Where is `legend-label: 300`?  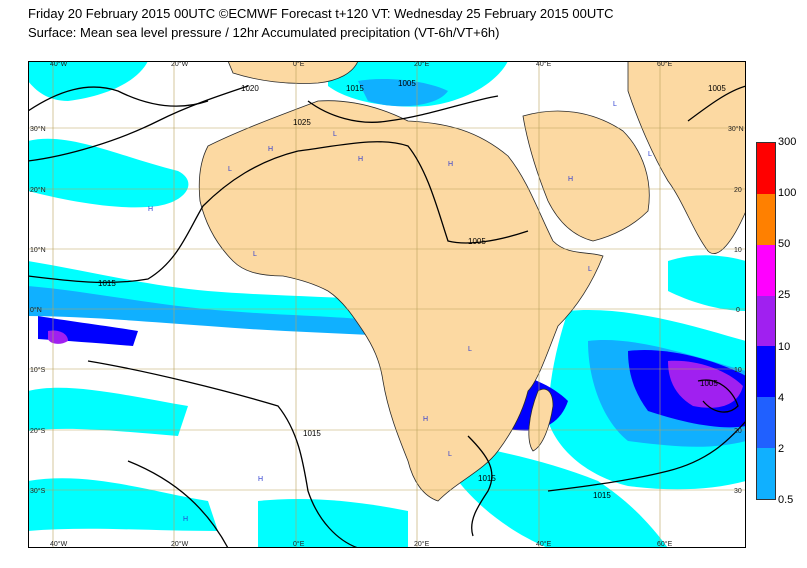 legend-label: 300 is located at coordinates (787, 142).